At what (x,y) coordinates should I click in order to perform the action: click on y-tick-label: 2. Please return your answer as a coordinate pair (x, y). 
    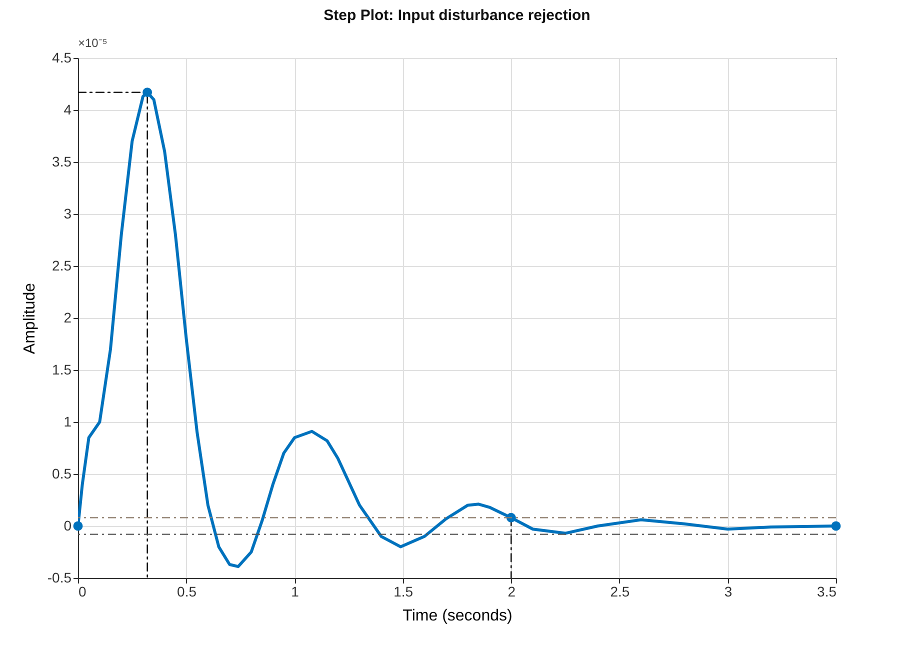
    Looking at the image, I should click on (68, 318).